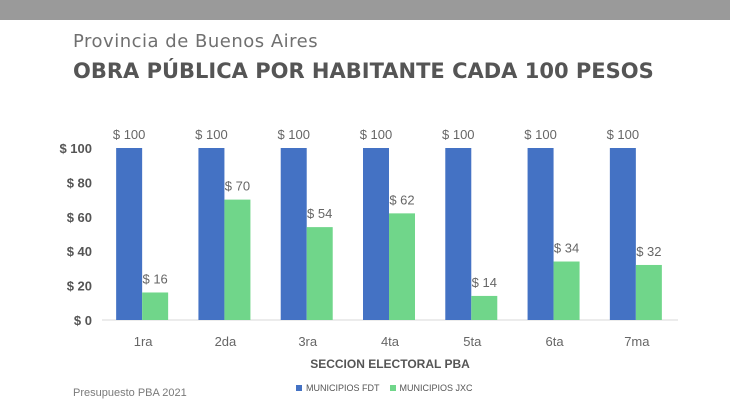 The width and height of the screenshot is (730, 411). I want to click on legend-item-fdt: MUNICIPIOS FDT, so click(338, 388).